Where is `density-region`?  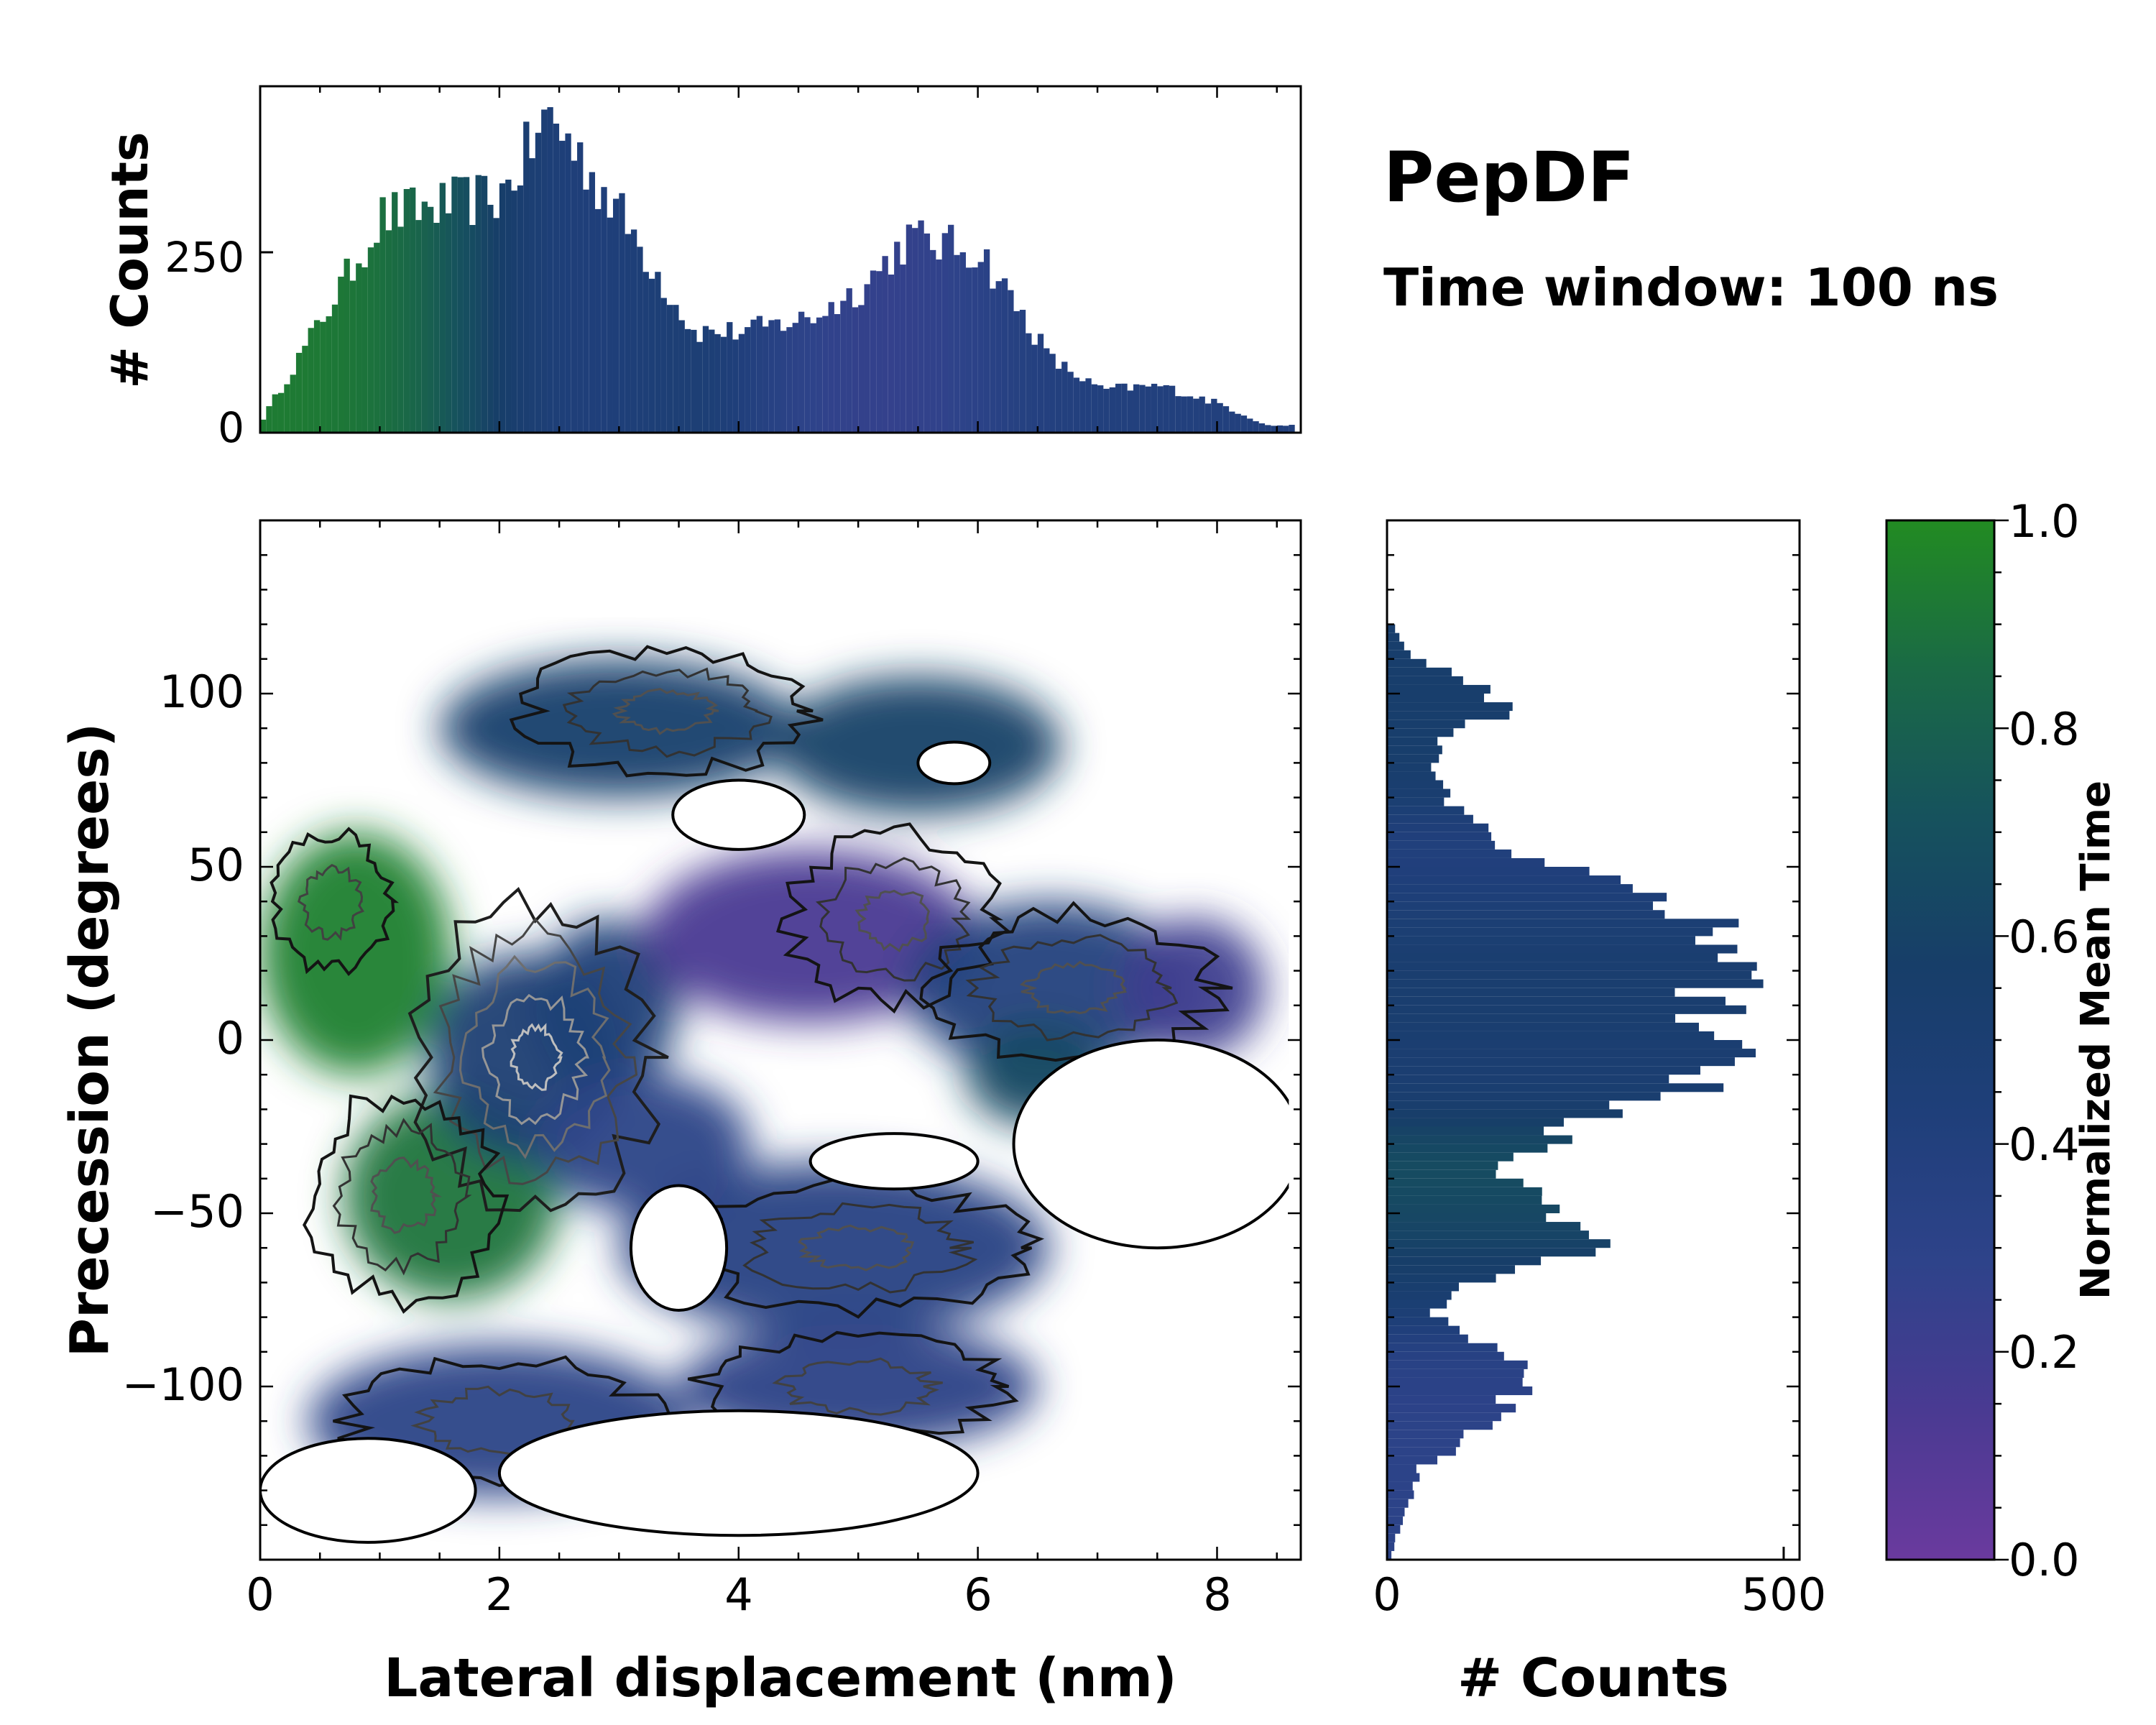 density-region is located at coordinates (834, 1248).